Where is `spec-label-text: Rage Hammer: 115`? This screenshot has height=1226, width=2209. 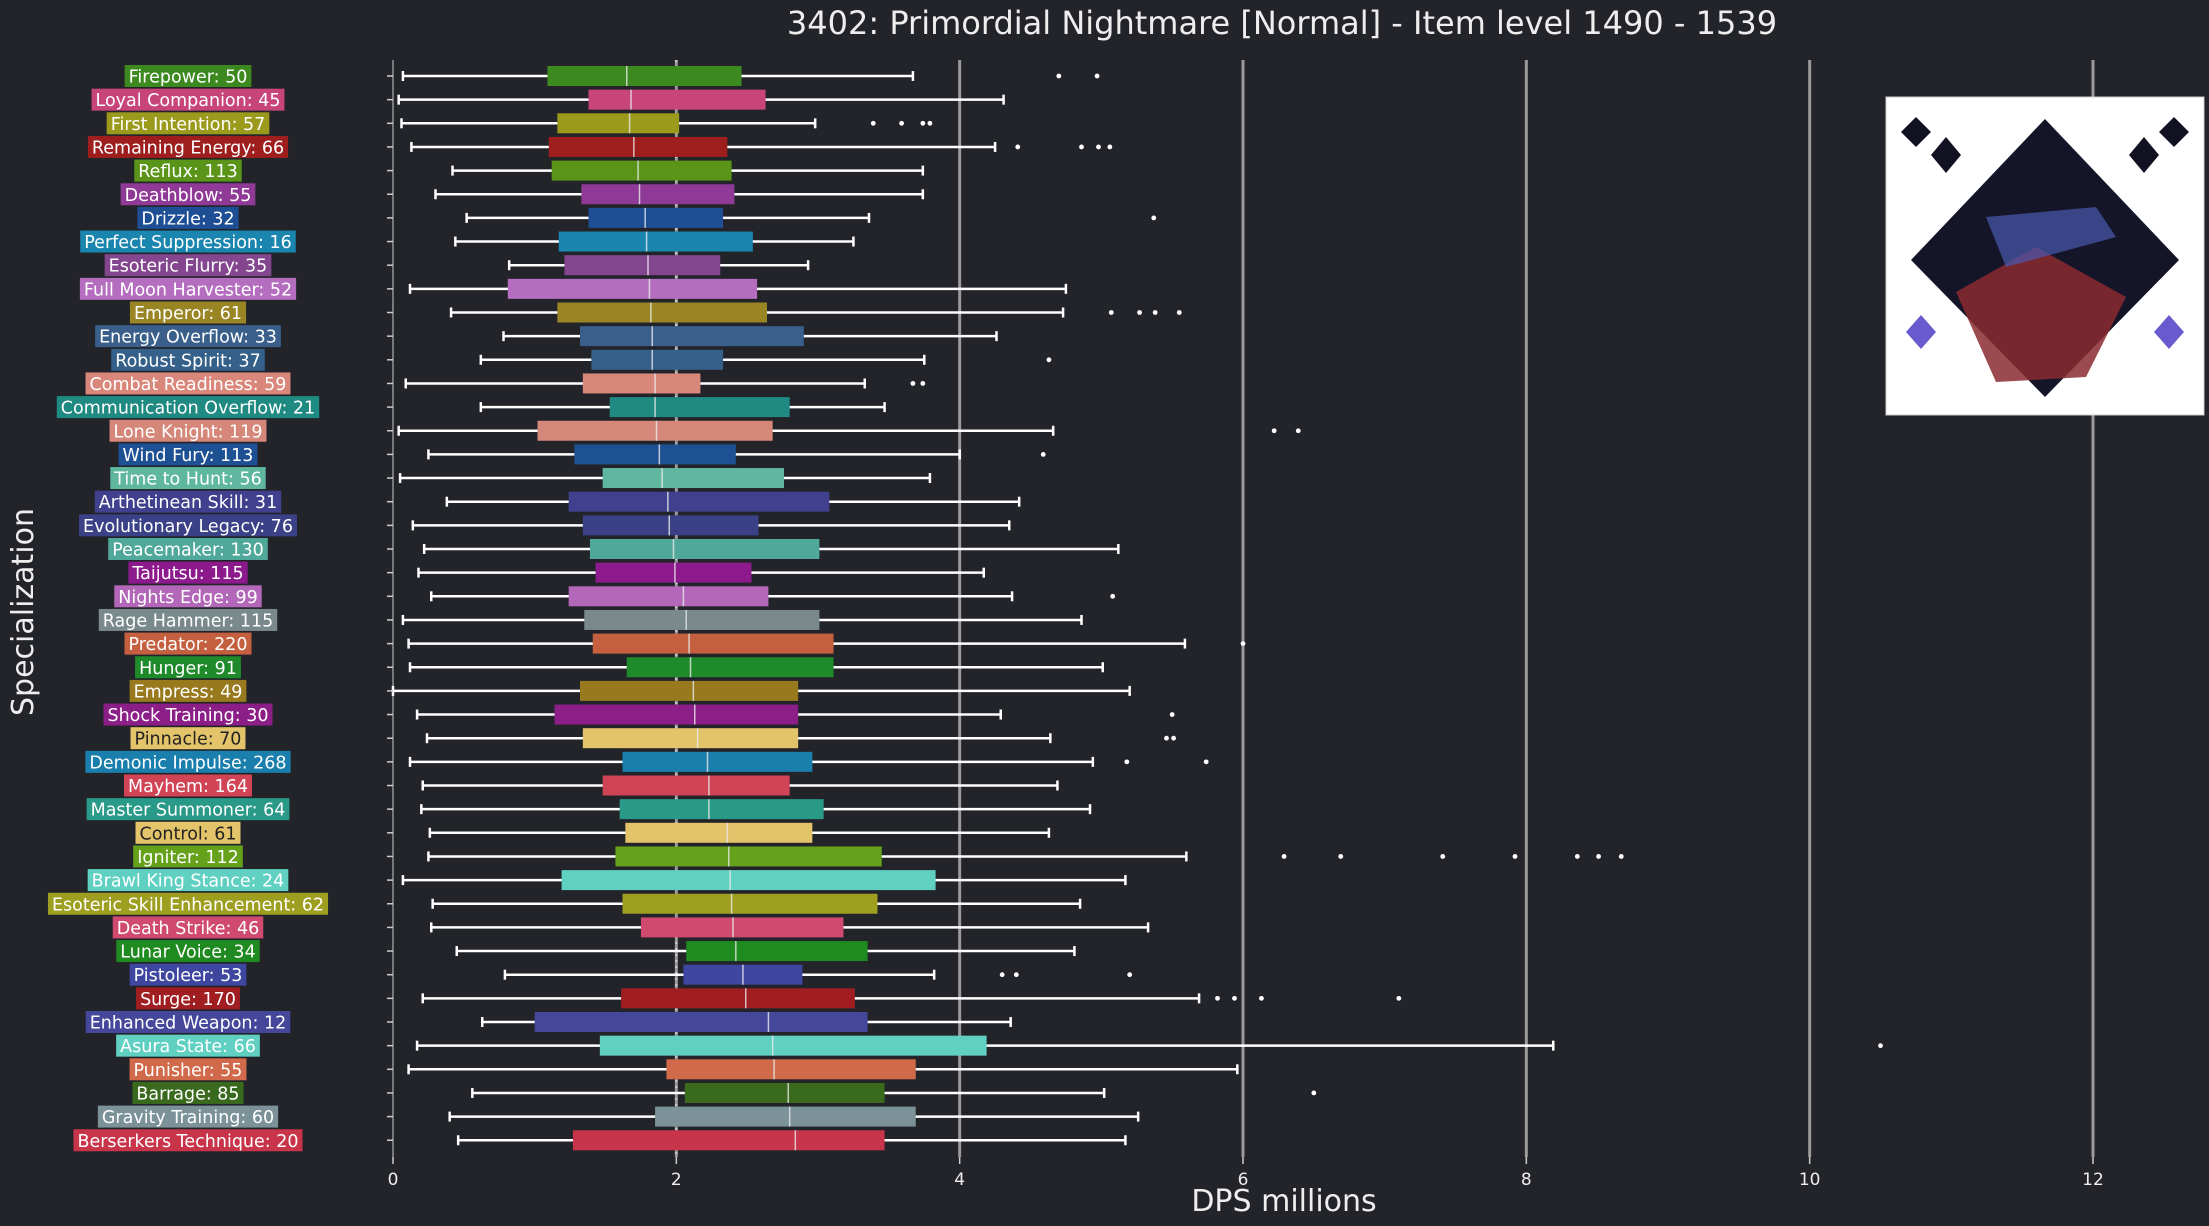 spec-label-text: Rage Hammer: 115 is located at coordinates (188, 621).